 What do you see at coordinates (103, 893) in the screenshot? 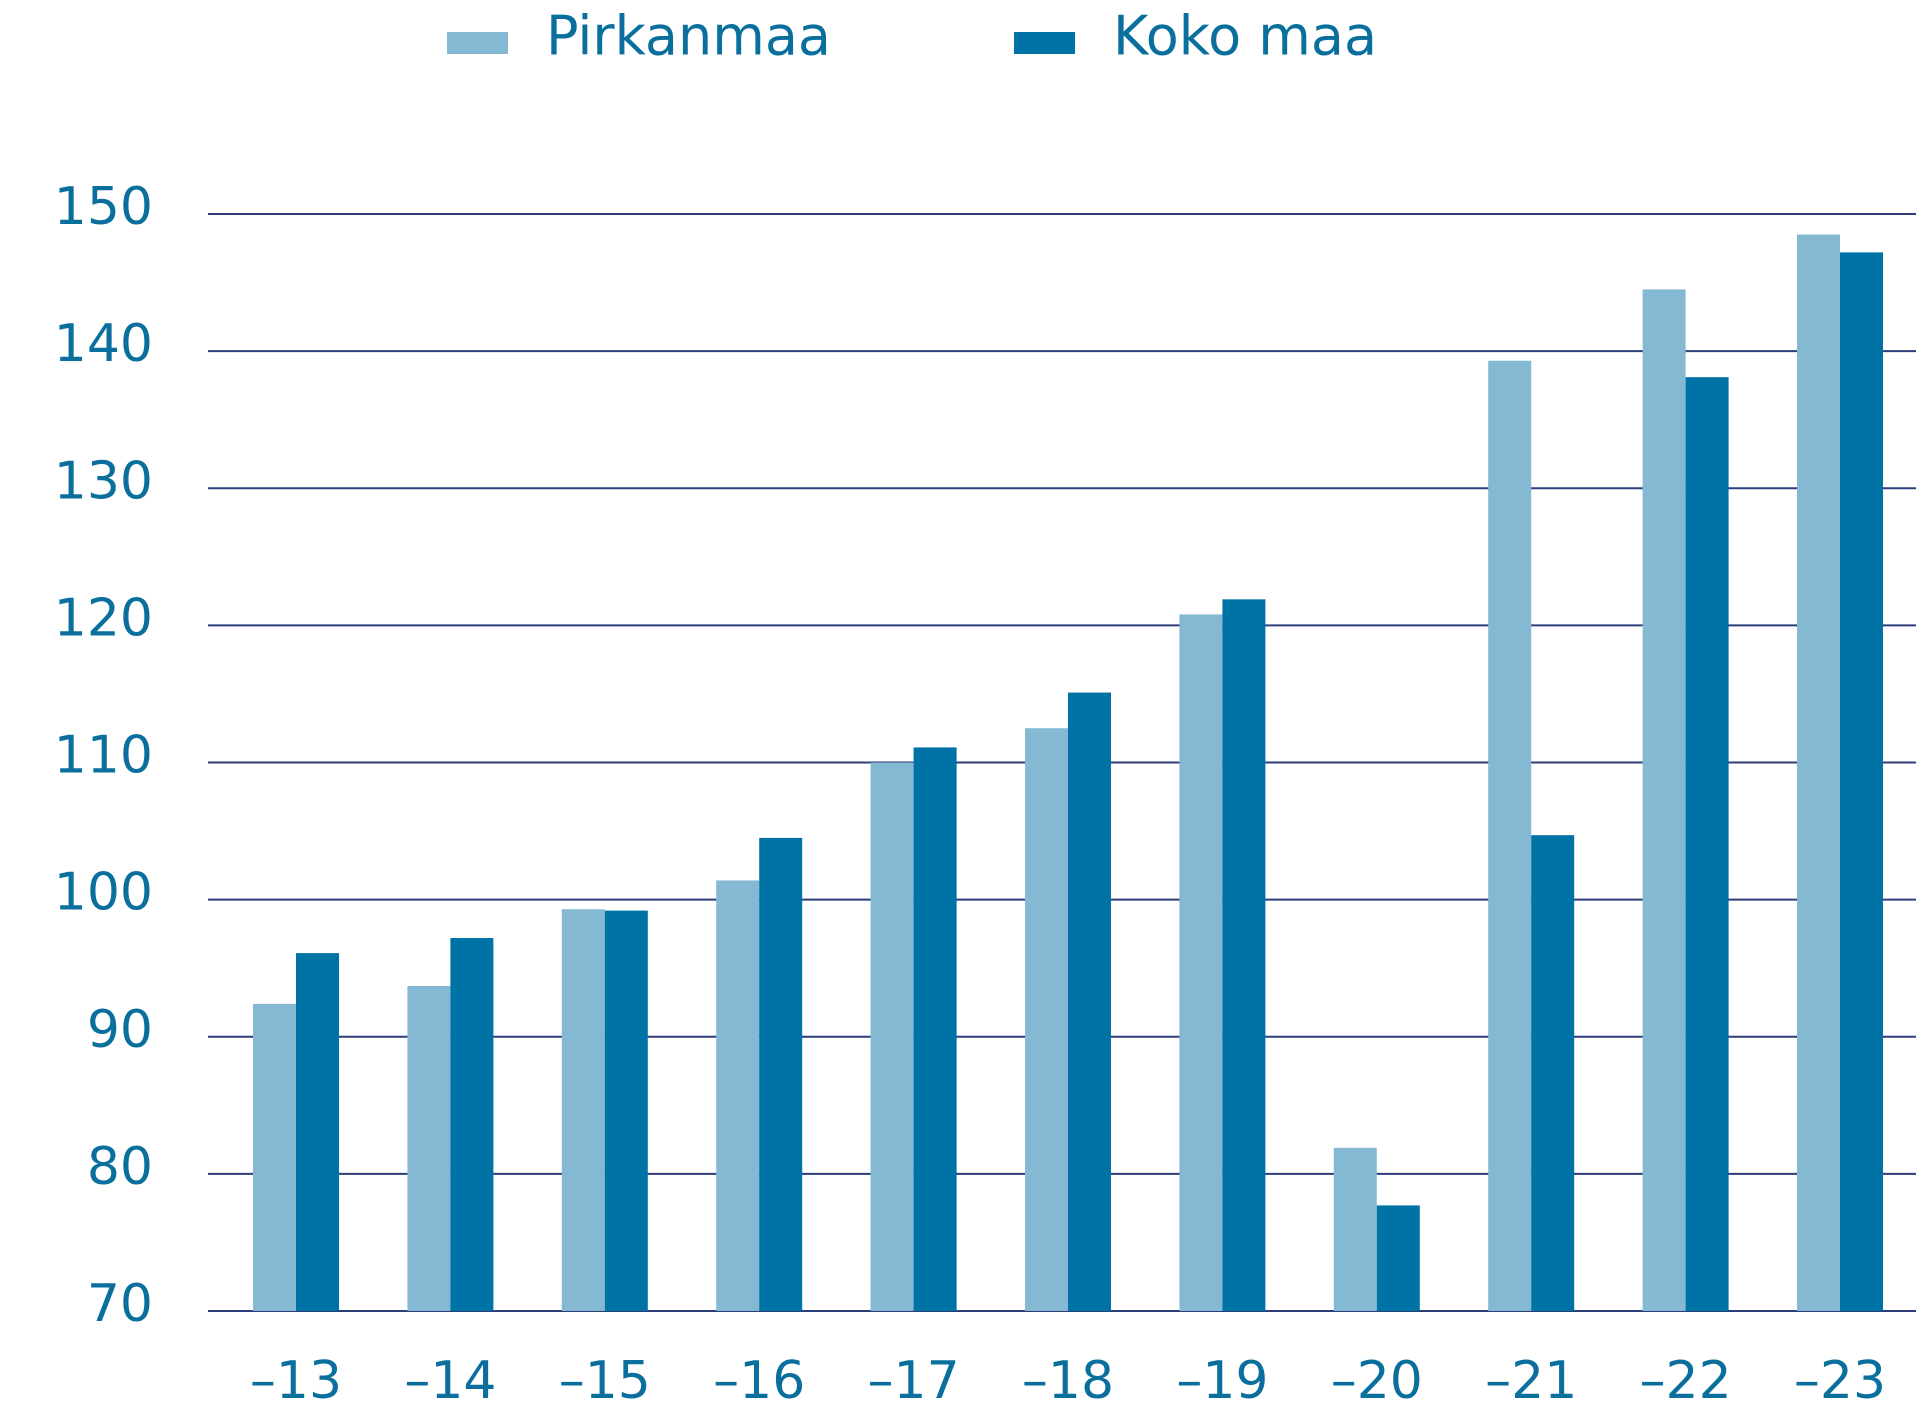
I see `y-tick-label: 100` at bounding box center [103, 893].